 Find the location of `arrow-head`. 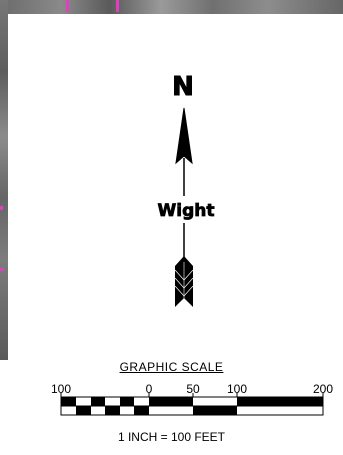

arrow-head is located at coordinates (184, 136).